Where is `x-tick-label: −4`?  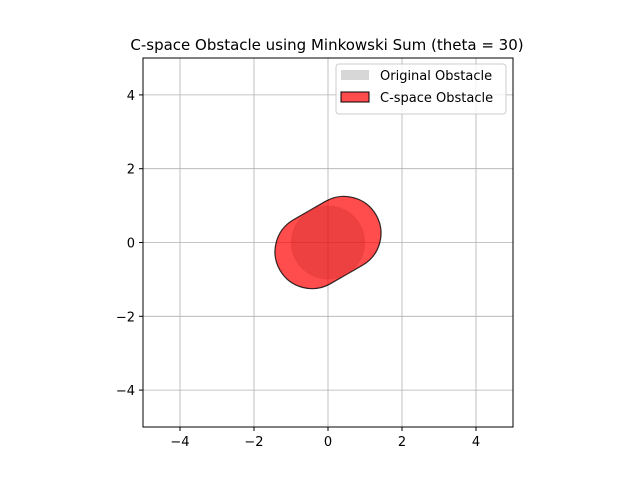 x-tick-label: −4 is located at coordinates (179, 442).